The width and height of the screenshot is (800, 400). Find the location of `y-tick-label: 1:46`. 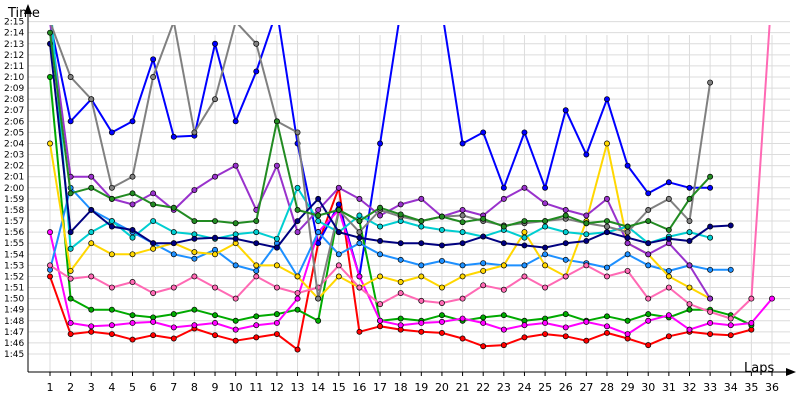

y-tick-label: 1:46 is located at coordinates (14, 344).